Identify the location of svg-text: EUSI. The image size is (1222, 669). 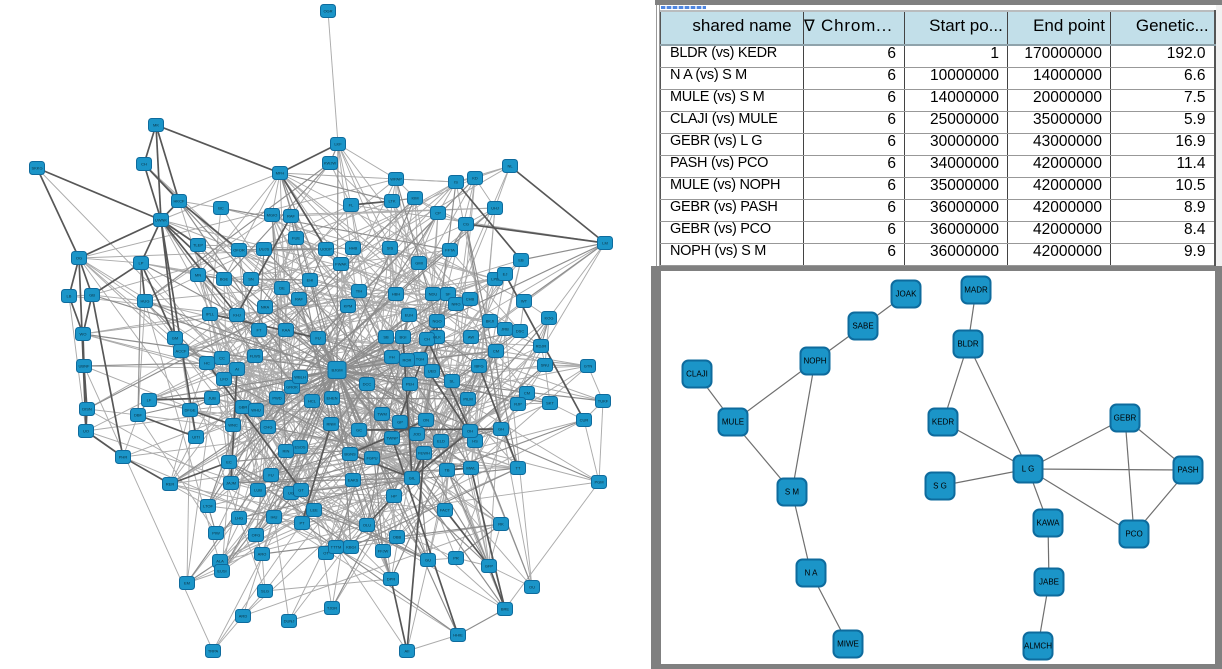
(221, 571).